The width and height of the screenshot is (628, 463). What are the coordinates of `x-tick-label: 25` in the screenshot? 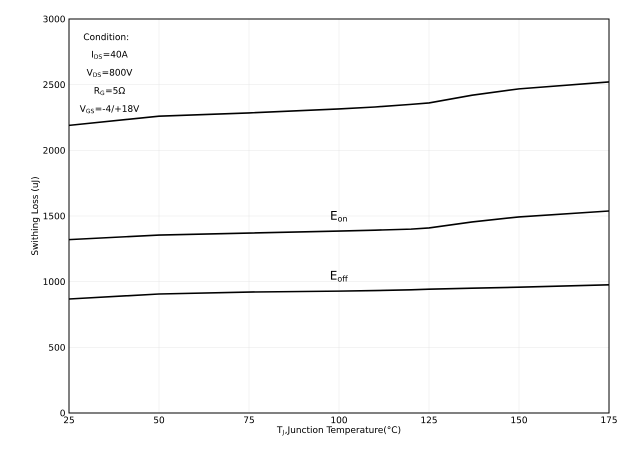 It's located at (69, 420).